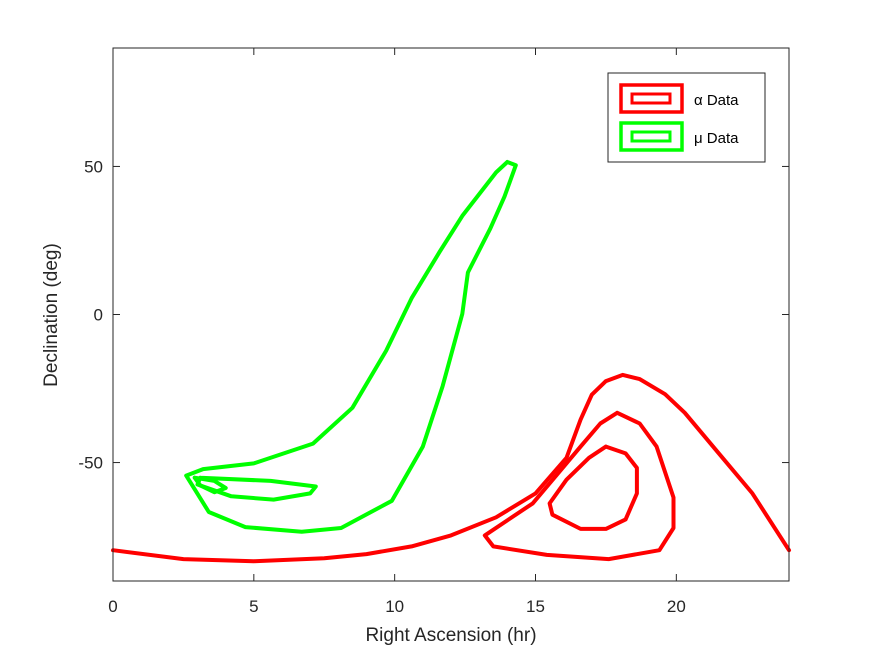 The height and width of the screenshot is (654, 872). Describe the element at coordinates (535, 606) in the screenshot. I see `x-tick-label-3: 15` at that location.